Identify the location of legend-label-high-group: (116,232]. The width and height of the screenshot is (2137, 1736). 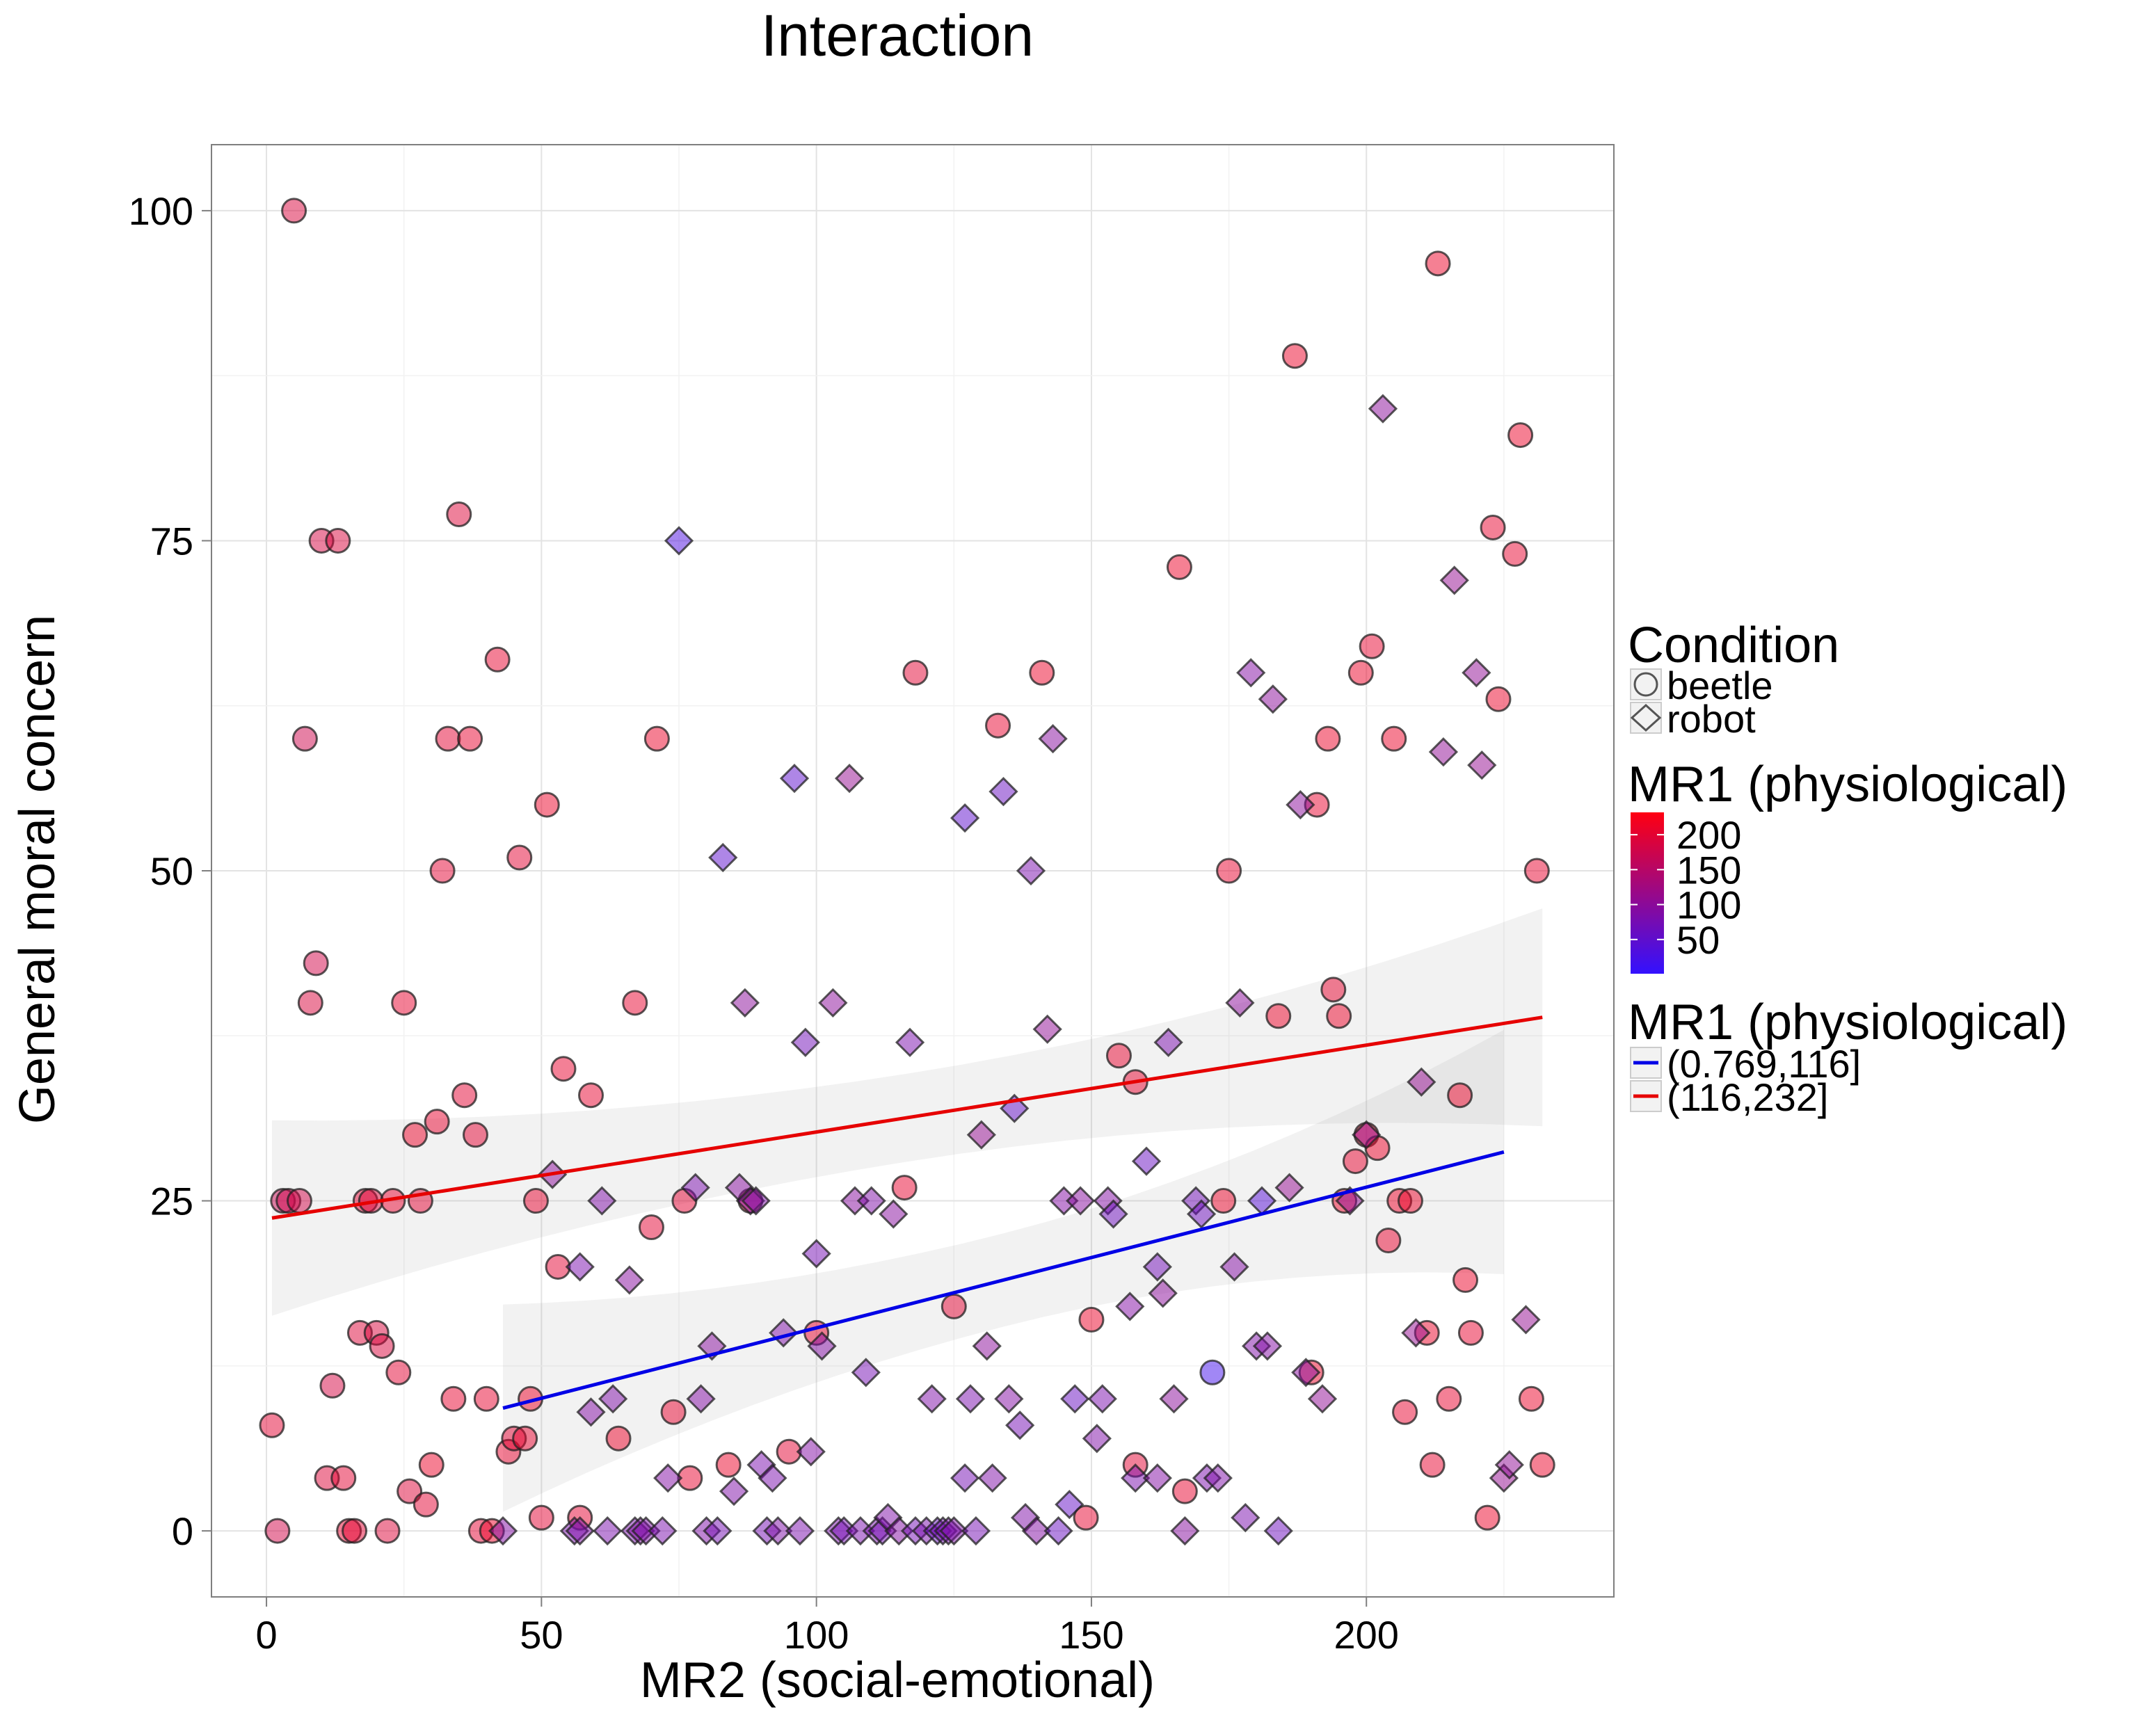
(1747, 1097).